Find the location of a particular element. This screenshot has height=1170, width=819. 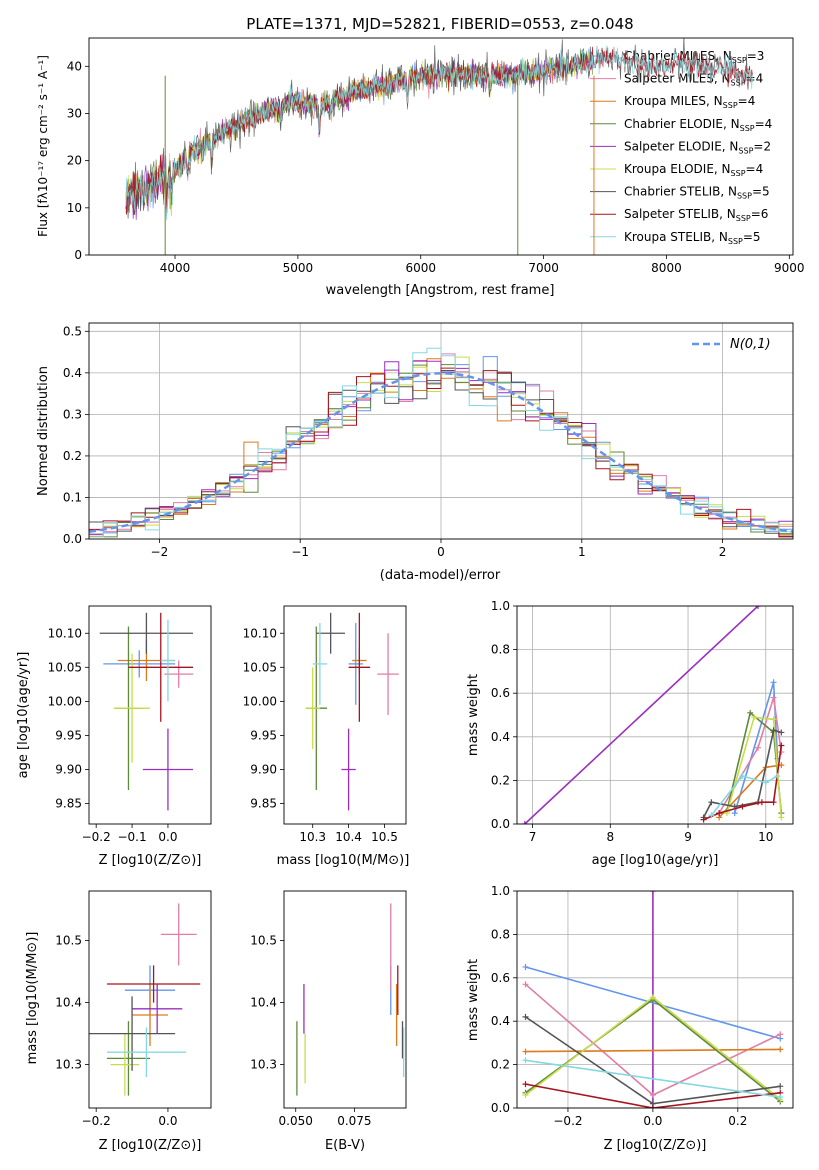

y-tick-label: 9.95 is located at coordinates (263, 735).